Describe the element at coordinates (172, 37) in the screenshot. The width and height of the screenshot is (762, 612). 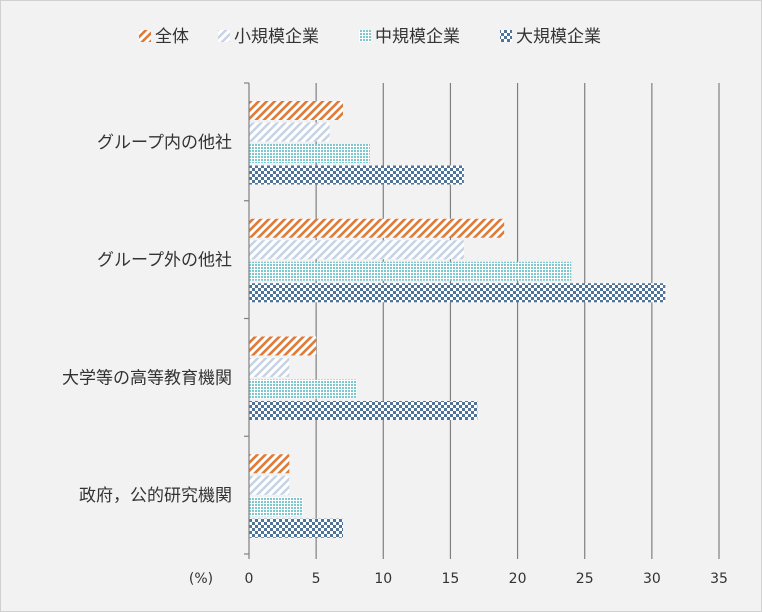
I see `legend-label: 全体` at that location.